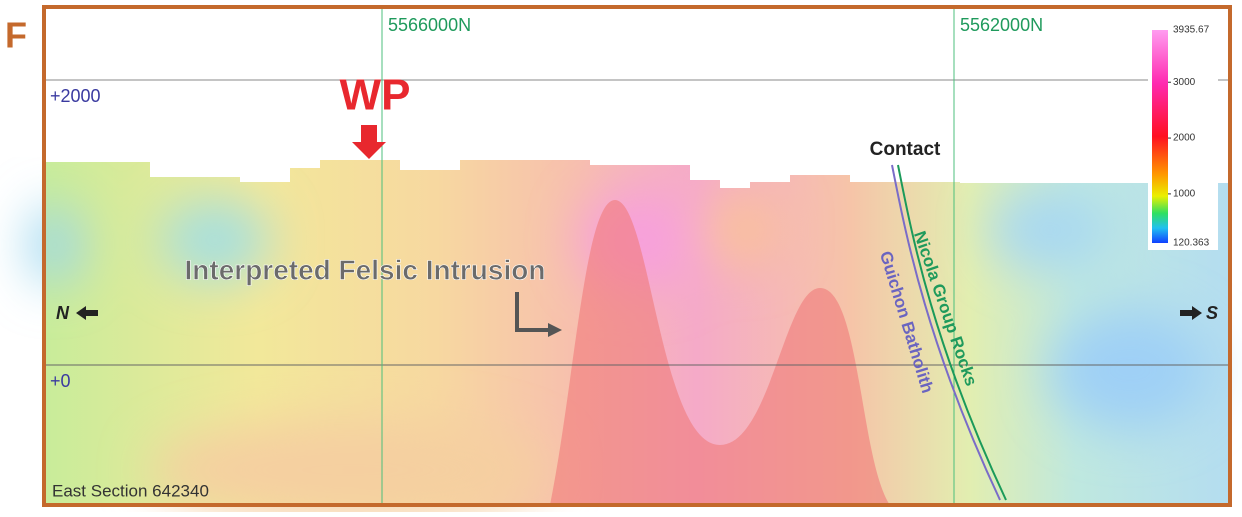 This screenshot has width=1242, height=517. What do you see at coordinates (429, 25) in the screenshot?
I see `northing-label: 5566000N` at bounding box center [429, 25].